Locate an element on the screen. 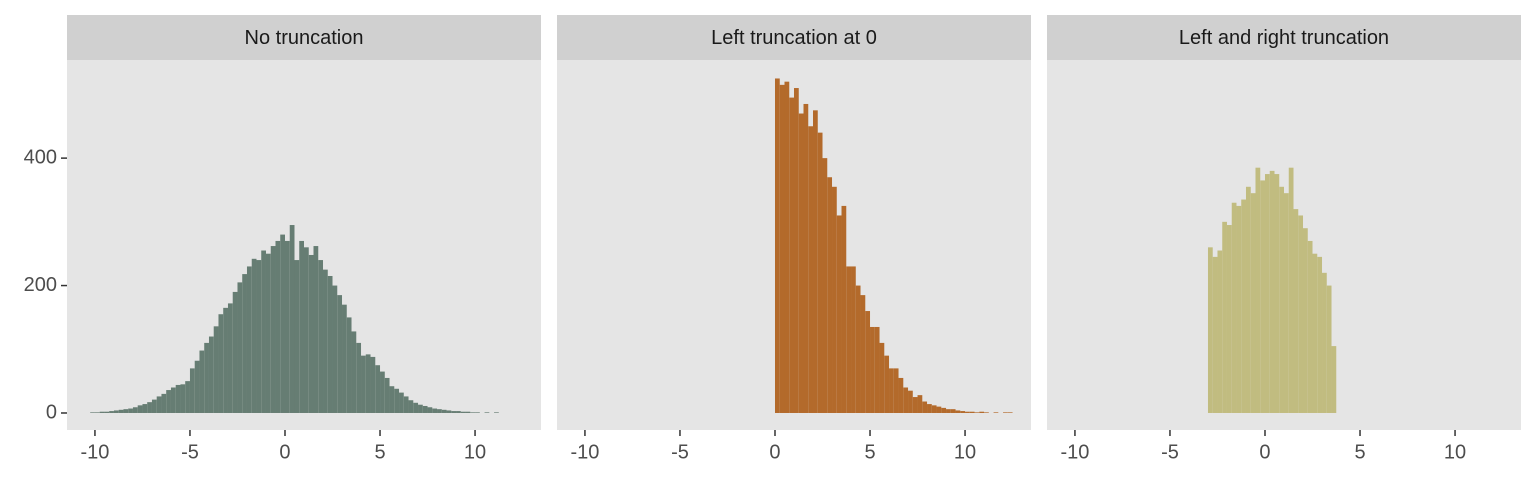 Image resolution: width=1536 pixels, height=480 pixels. y-tick-label: 200 is located at coordinates (40, 285).